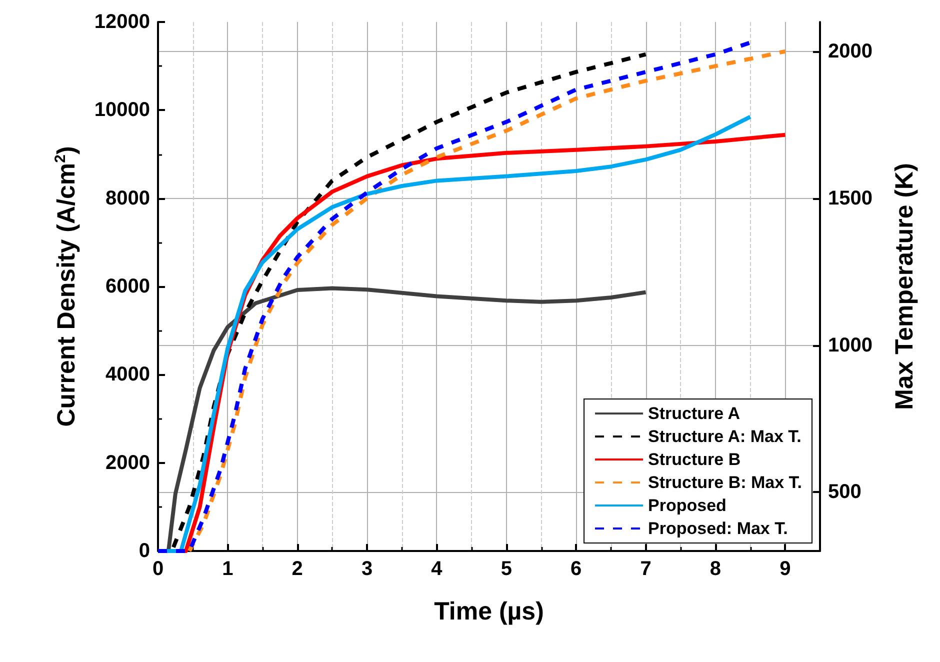  I want to click on legend-label: Proposed: Max T., so click(718, 528).